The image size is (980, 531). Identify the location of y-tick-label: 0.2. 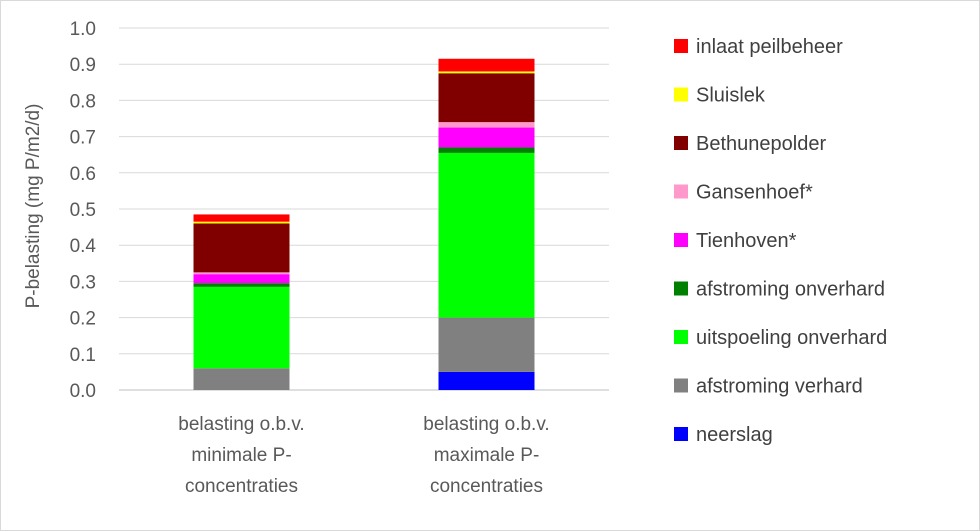
(83, 319).